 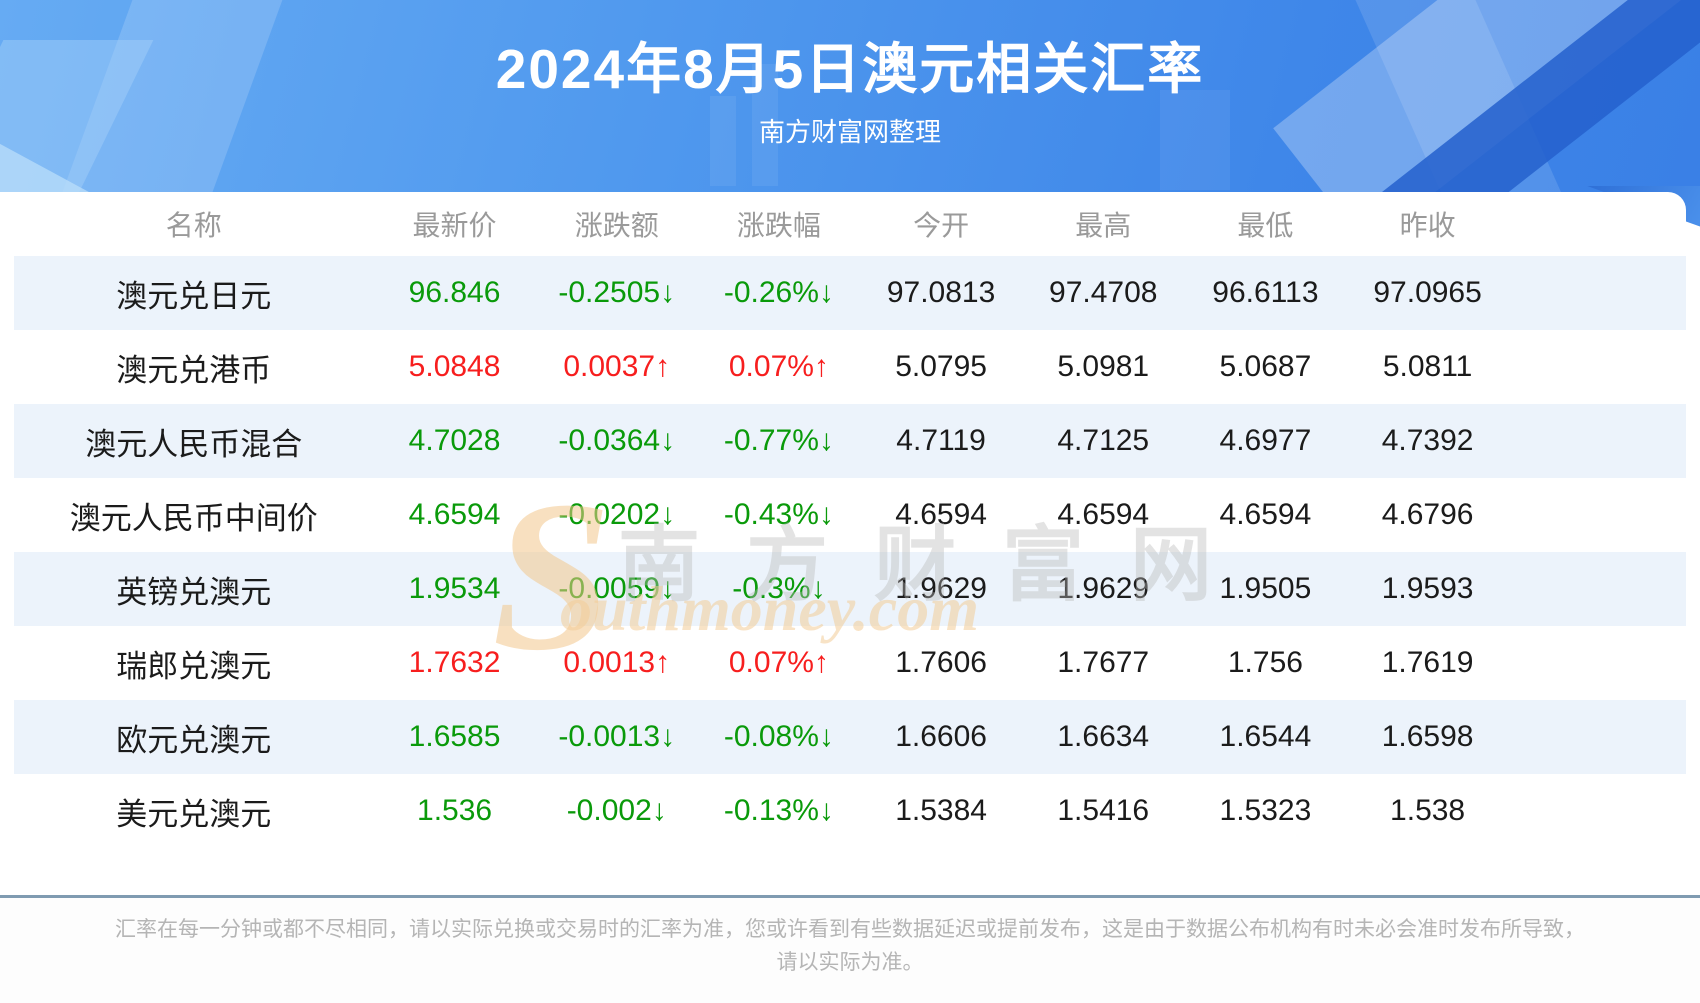 What do you see at coordinates (1103, 810) in the screenshot?
I see `cell-high: 1.5416` at bounding box center [1103, 810].